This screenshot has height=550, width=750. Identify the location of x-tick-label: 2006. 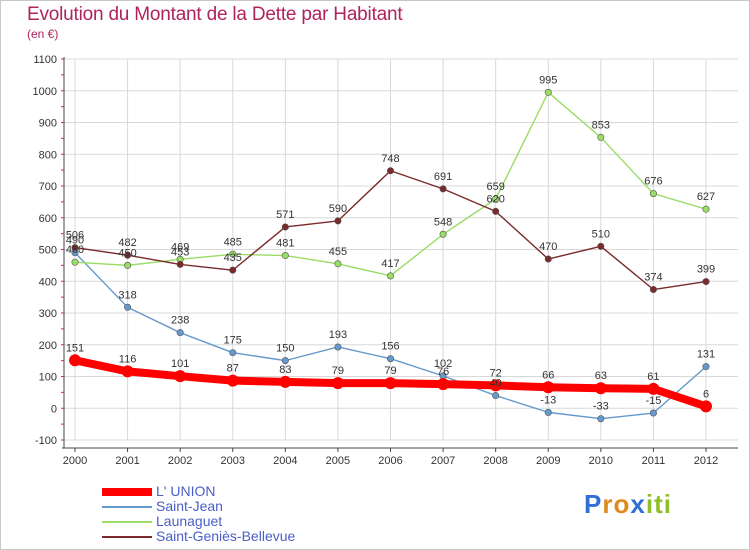
(390, 461).